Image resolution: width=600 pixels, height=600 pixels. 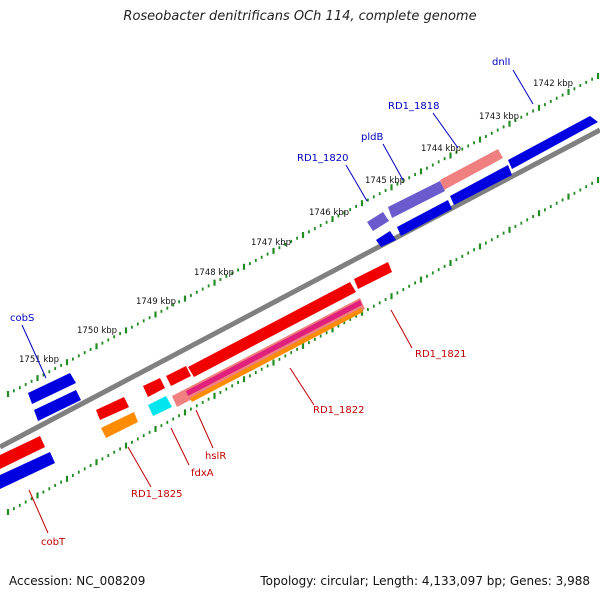 What do you see at coordinates (215, 456) in the screenshot?
I see `label-hslR: hslR` at bounding box center [215, 456].